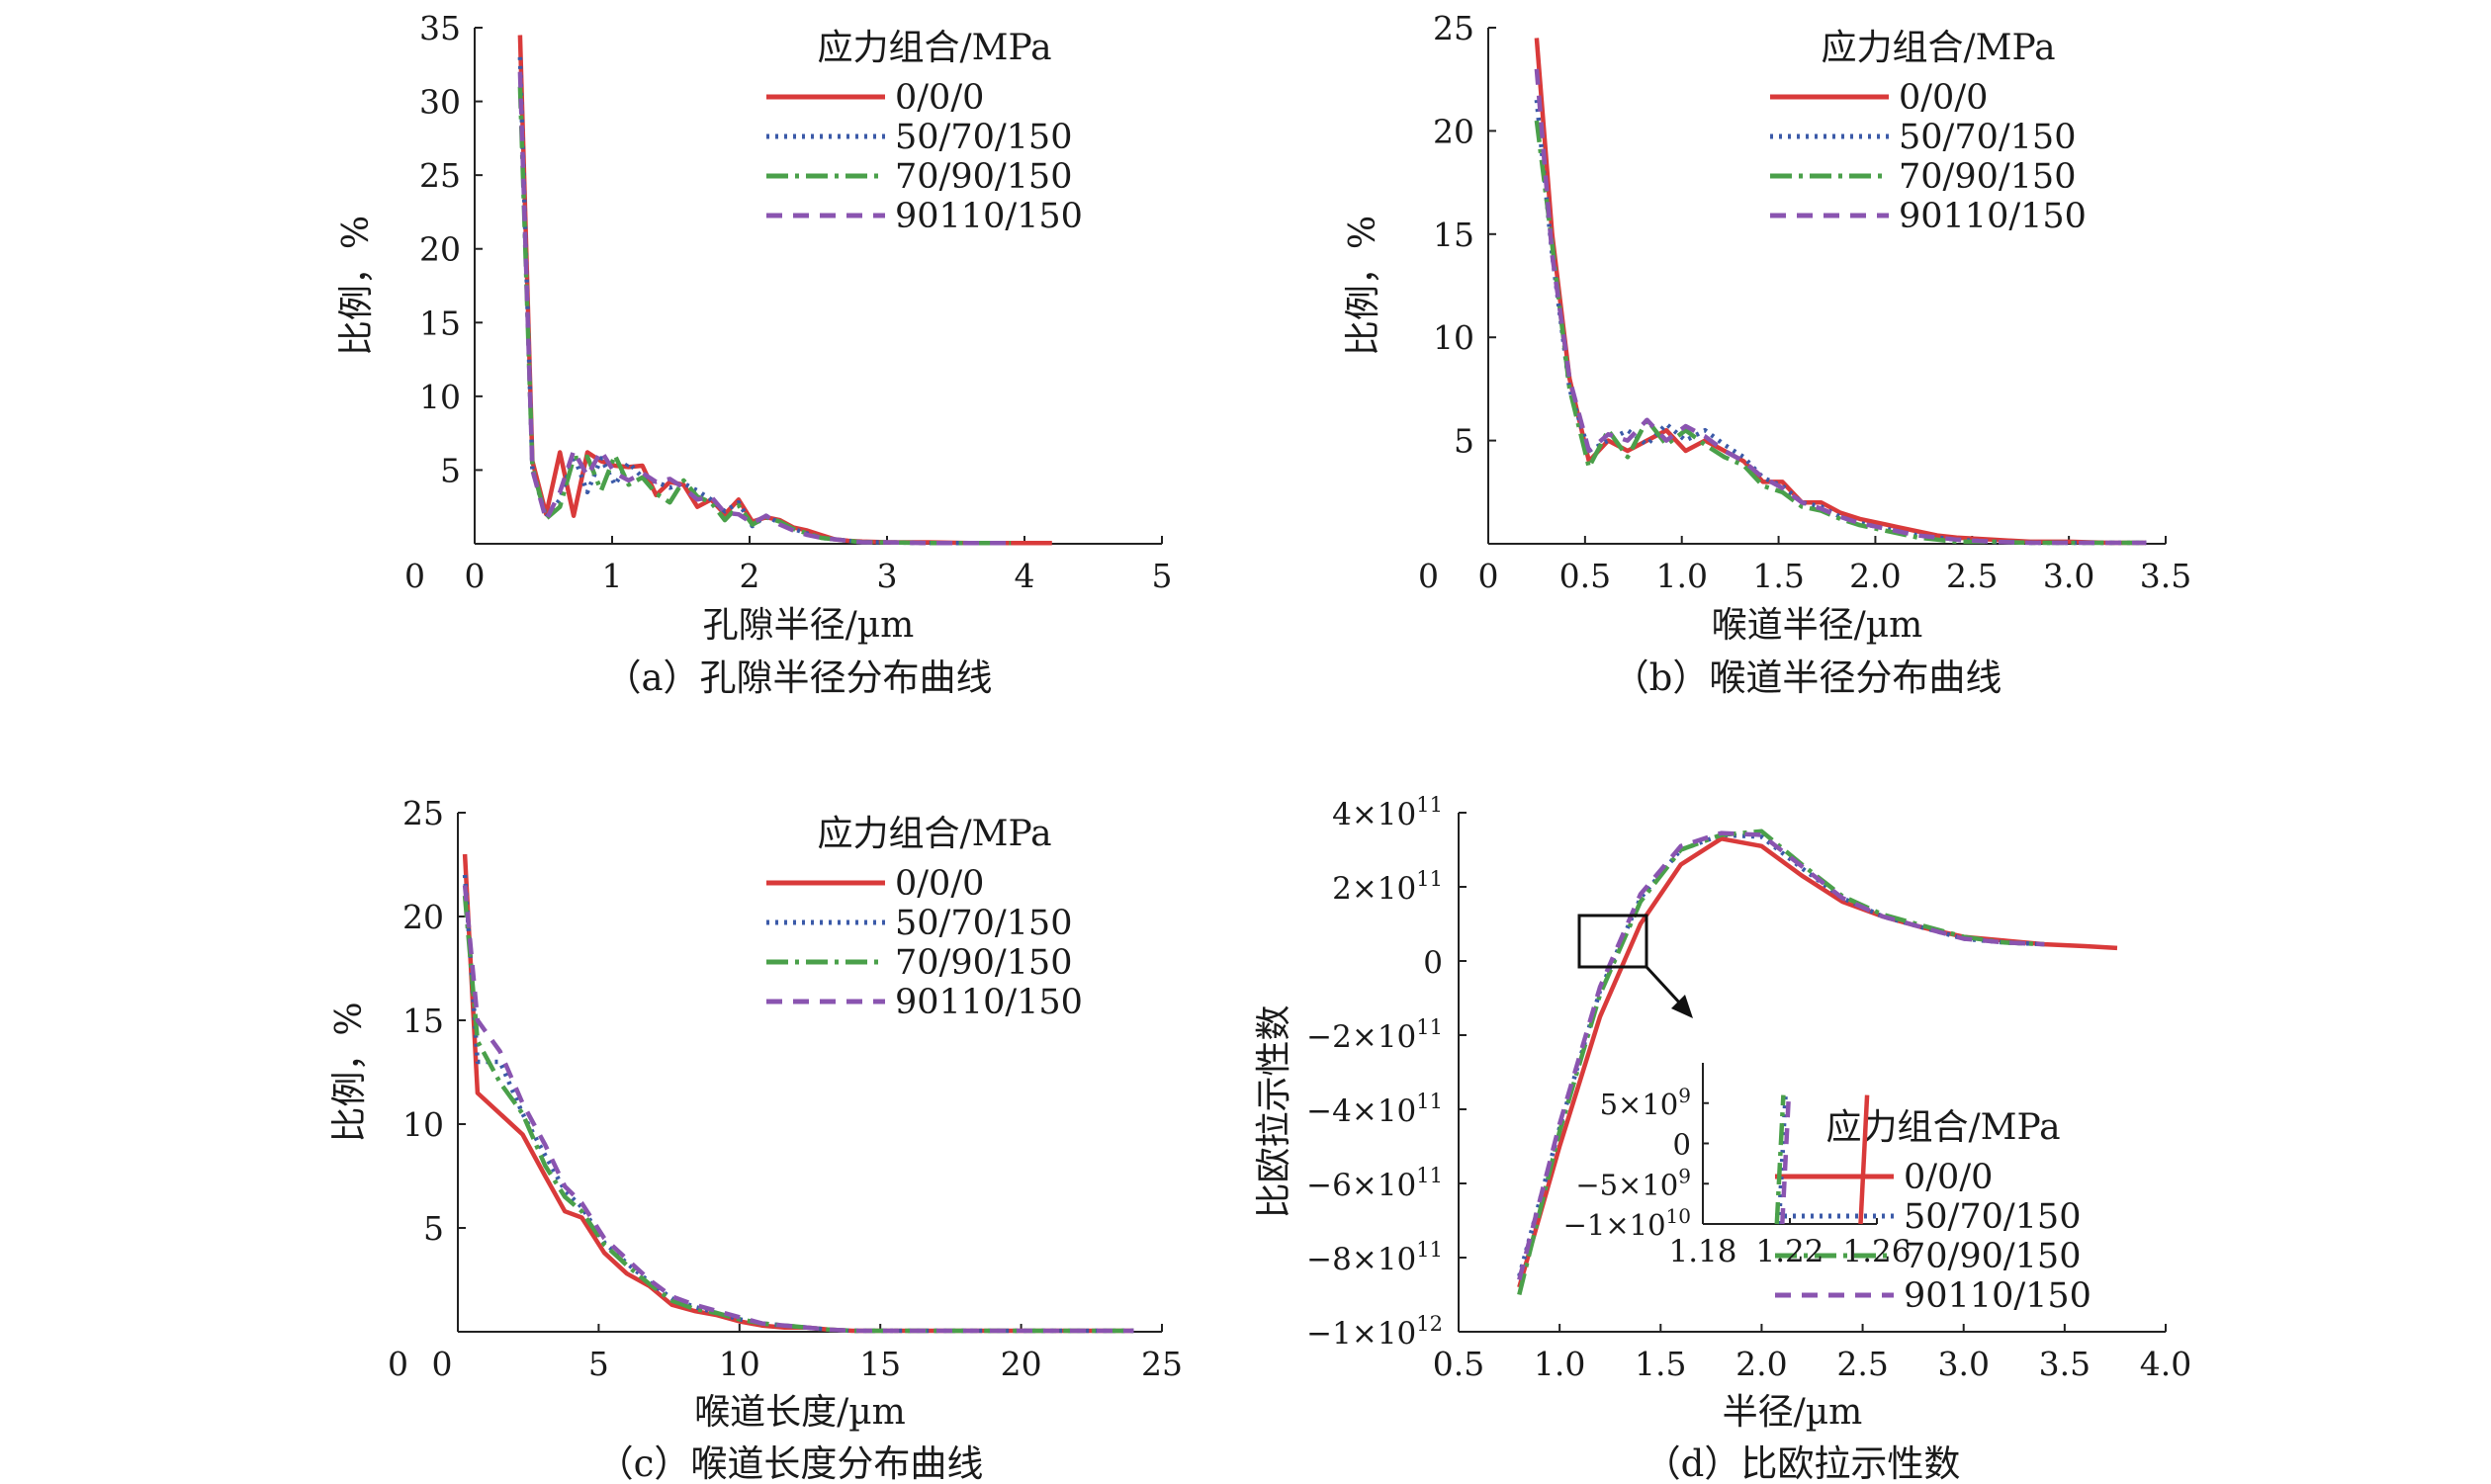 The height and width of the screenshot is (1484, 2491). What do you see at coordinates (1876, 1252) in the screenshot?
I see `inset-x-tick-label: 1.26` at bounding box center [1876, 1252].